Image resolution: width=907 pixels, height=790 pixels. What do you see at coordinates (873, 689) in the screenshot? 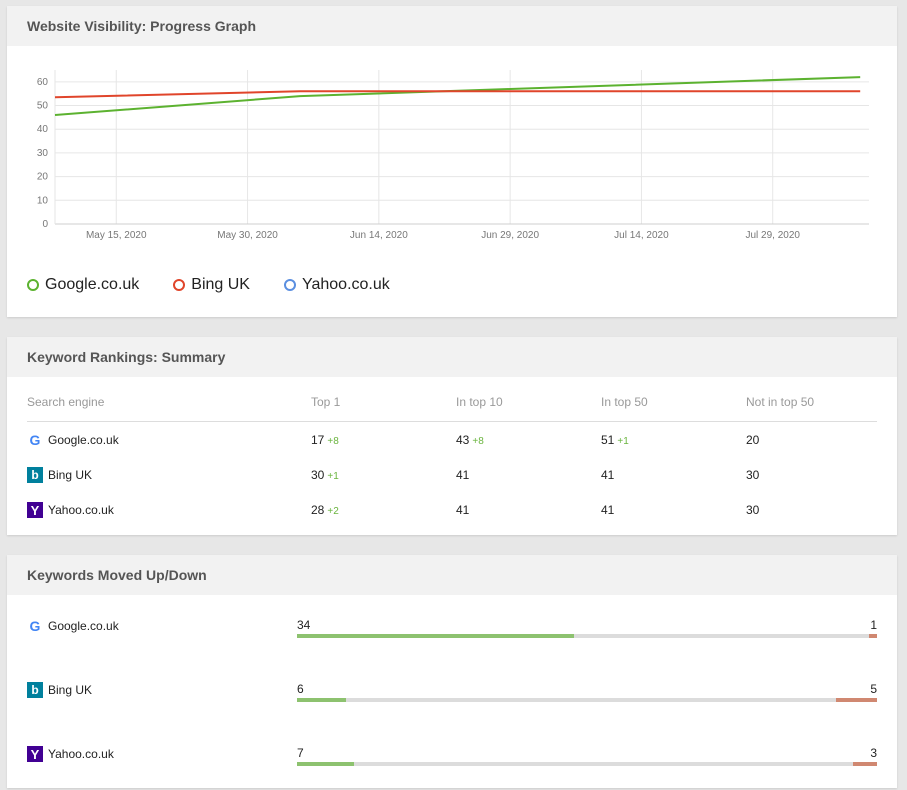
I see `moved-down-count: 5` at bounding box center [873, 689].